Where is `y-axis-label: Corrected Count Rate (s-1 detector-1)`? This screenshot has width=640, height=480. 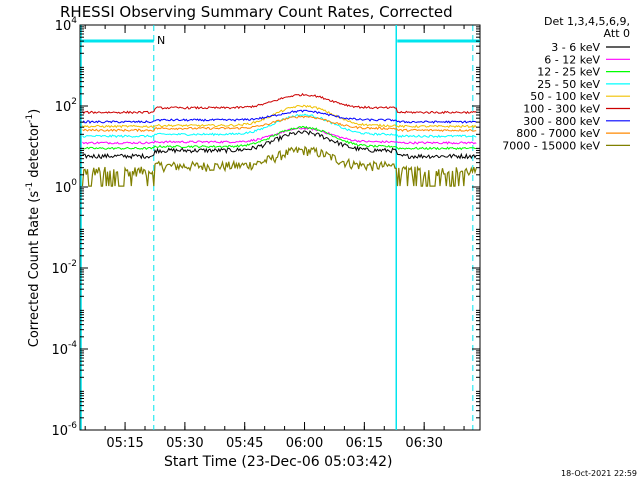
y-axis-label: Corrected Count Rate (s-1 detector-1) is located at coordinates (33, 228).